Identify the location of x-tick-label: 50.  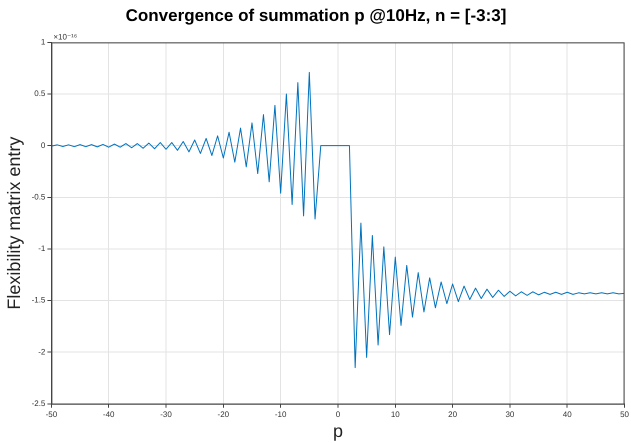
(625, 414).